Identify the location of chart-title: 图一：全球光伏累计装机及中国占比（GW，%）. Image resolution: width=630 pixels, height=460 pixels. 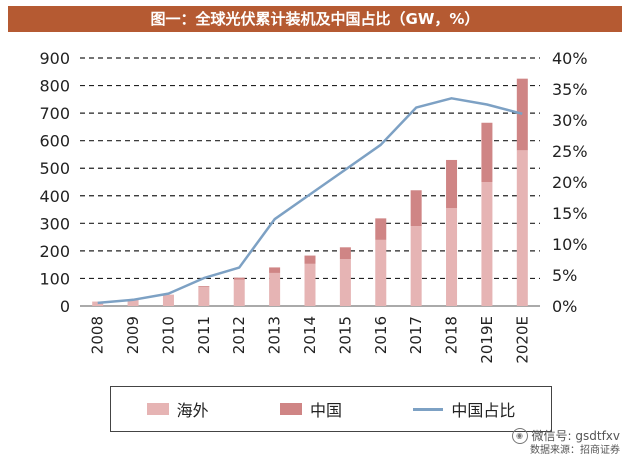
(315, 19).